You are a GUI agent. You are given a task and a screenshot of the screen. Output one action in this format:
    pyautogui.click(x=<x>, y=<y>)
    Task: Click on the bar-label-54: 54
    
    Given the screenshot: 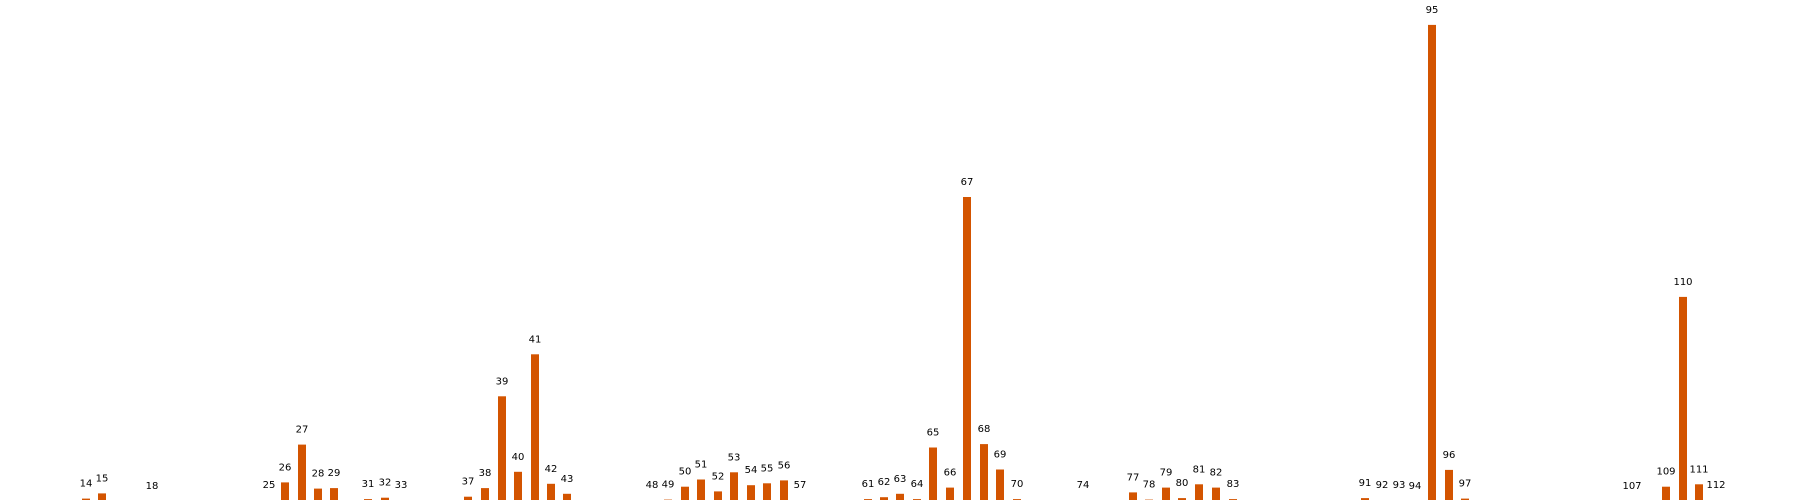 What is the action you would take?
    pyautogui.click(x=751, y=470)
    